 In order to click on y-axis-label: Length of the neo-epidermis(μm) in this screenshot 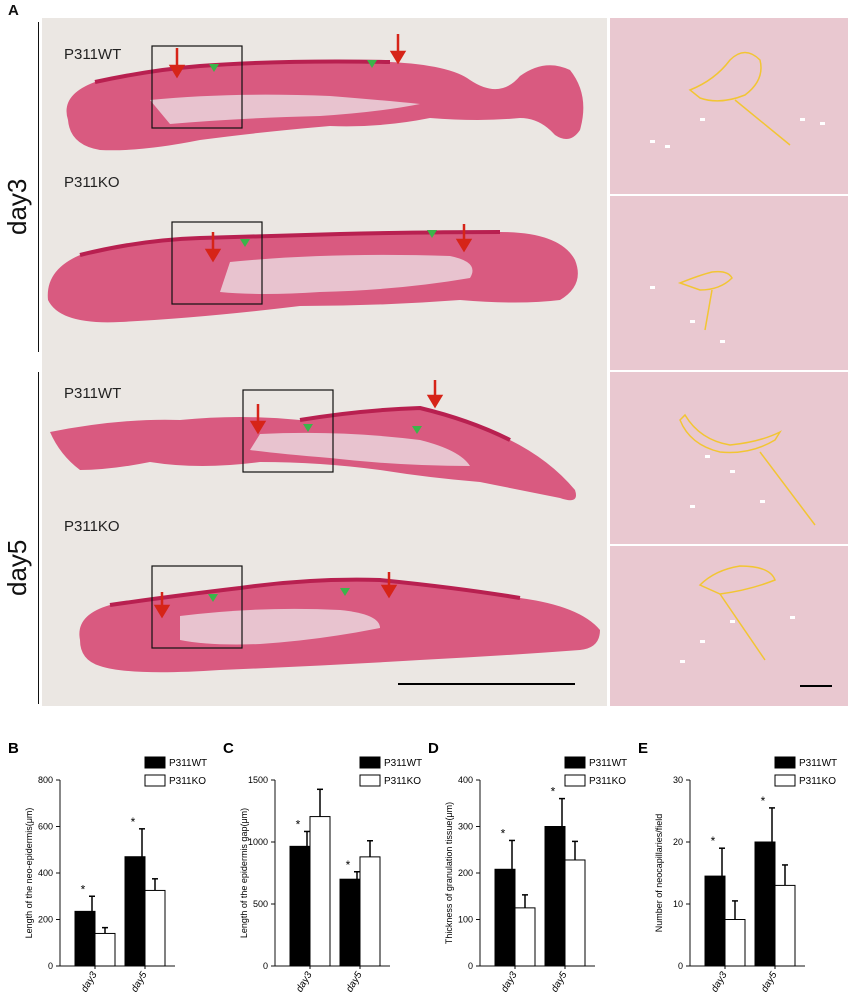, I will do `click(29, 873)`.